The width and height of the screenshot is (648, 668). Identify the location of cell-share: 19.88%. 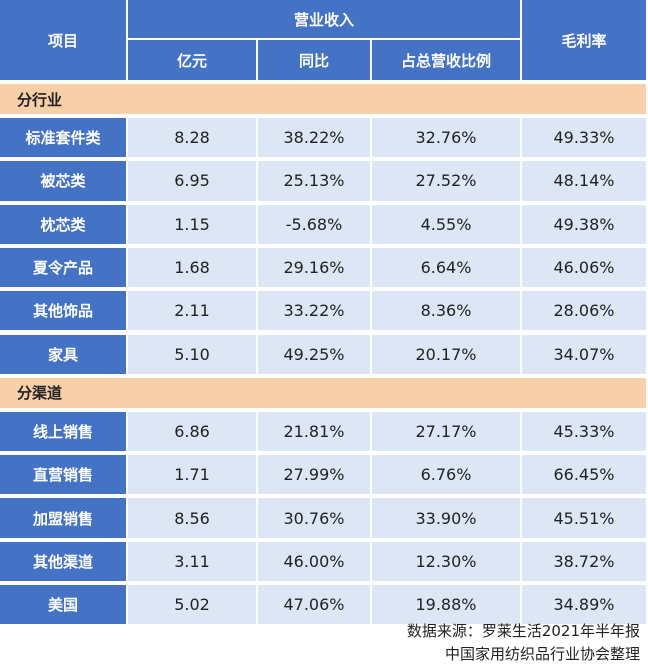
(446, 605).